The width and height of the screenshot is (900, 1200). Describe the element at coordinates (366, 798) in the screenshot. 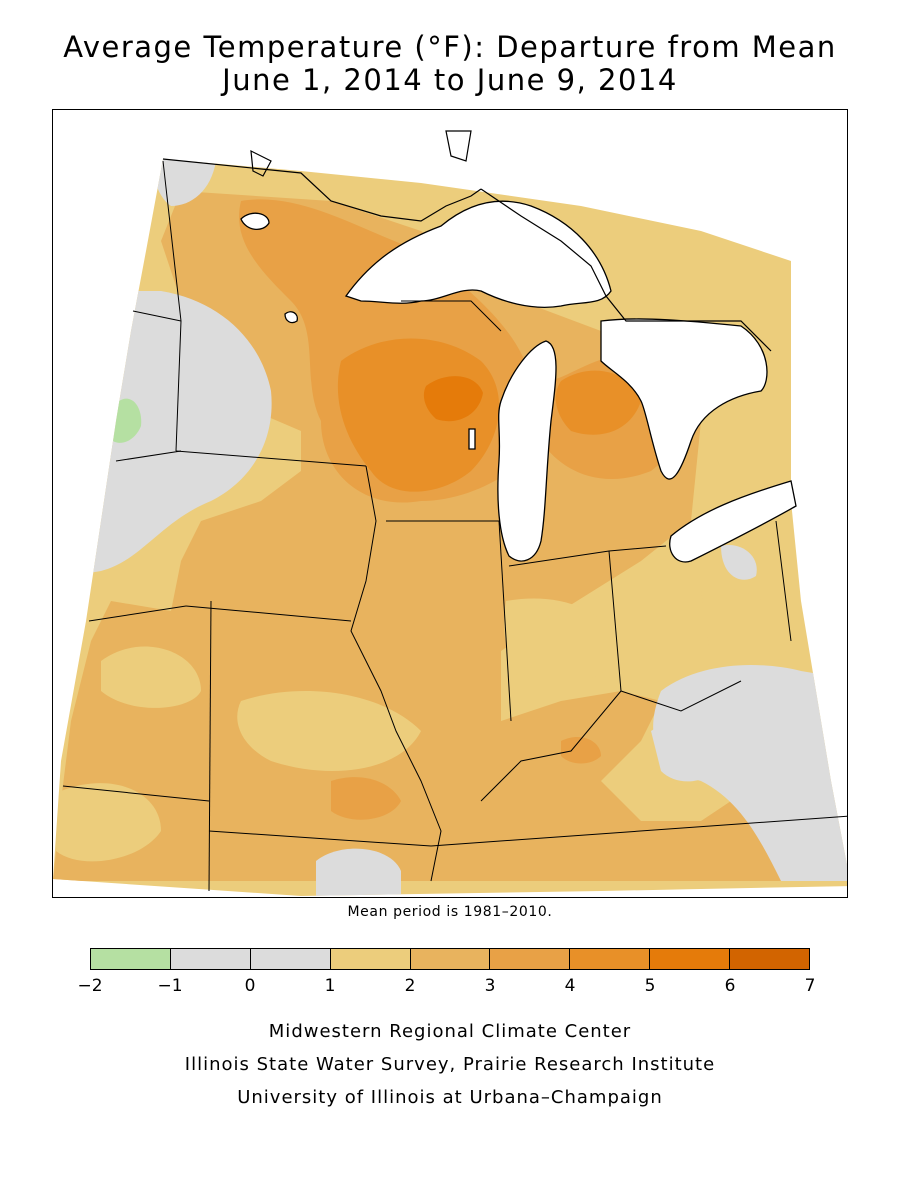

I see `zone-3-4-mo` at that location.